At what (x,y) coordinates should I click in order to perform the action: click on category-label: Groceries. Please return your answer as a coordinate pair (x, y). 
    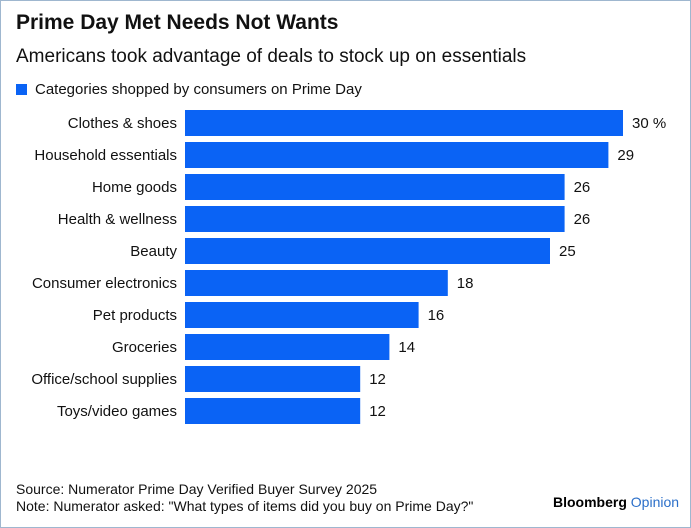
    Looking at the image, I should click on (144, 347).